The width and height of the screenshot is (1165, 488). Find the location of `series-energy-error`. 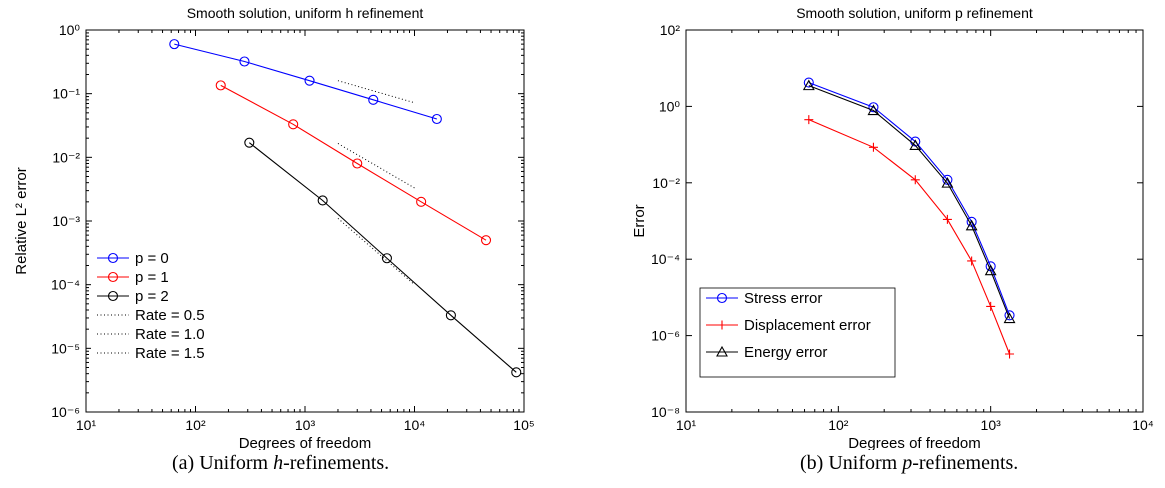

series-energy-error is located at coordinates (909, 201).